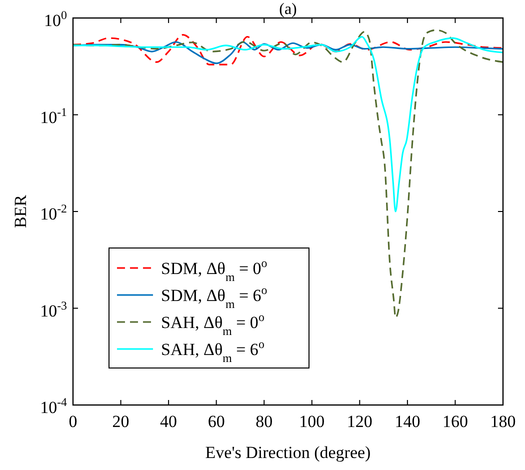 The width and height of the screenshot is (525, 470). I want to click on x-tick-label: 60, so click(216, 421).